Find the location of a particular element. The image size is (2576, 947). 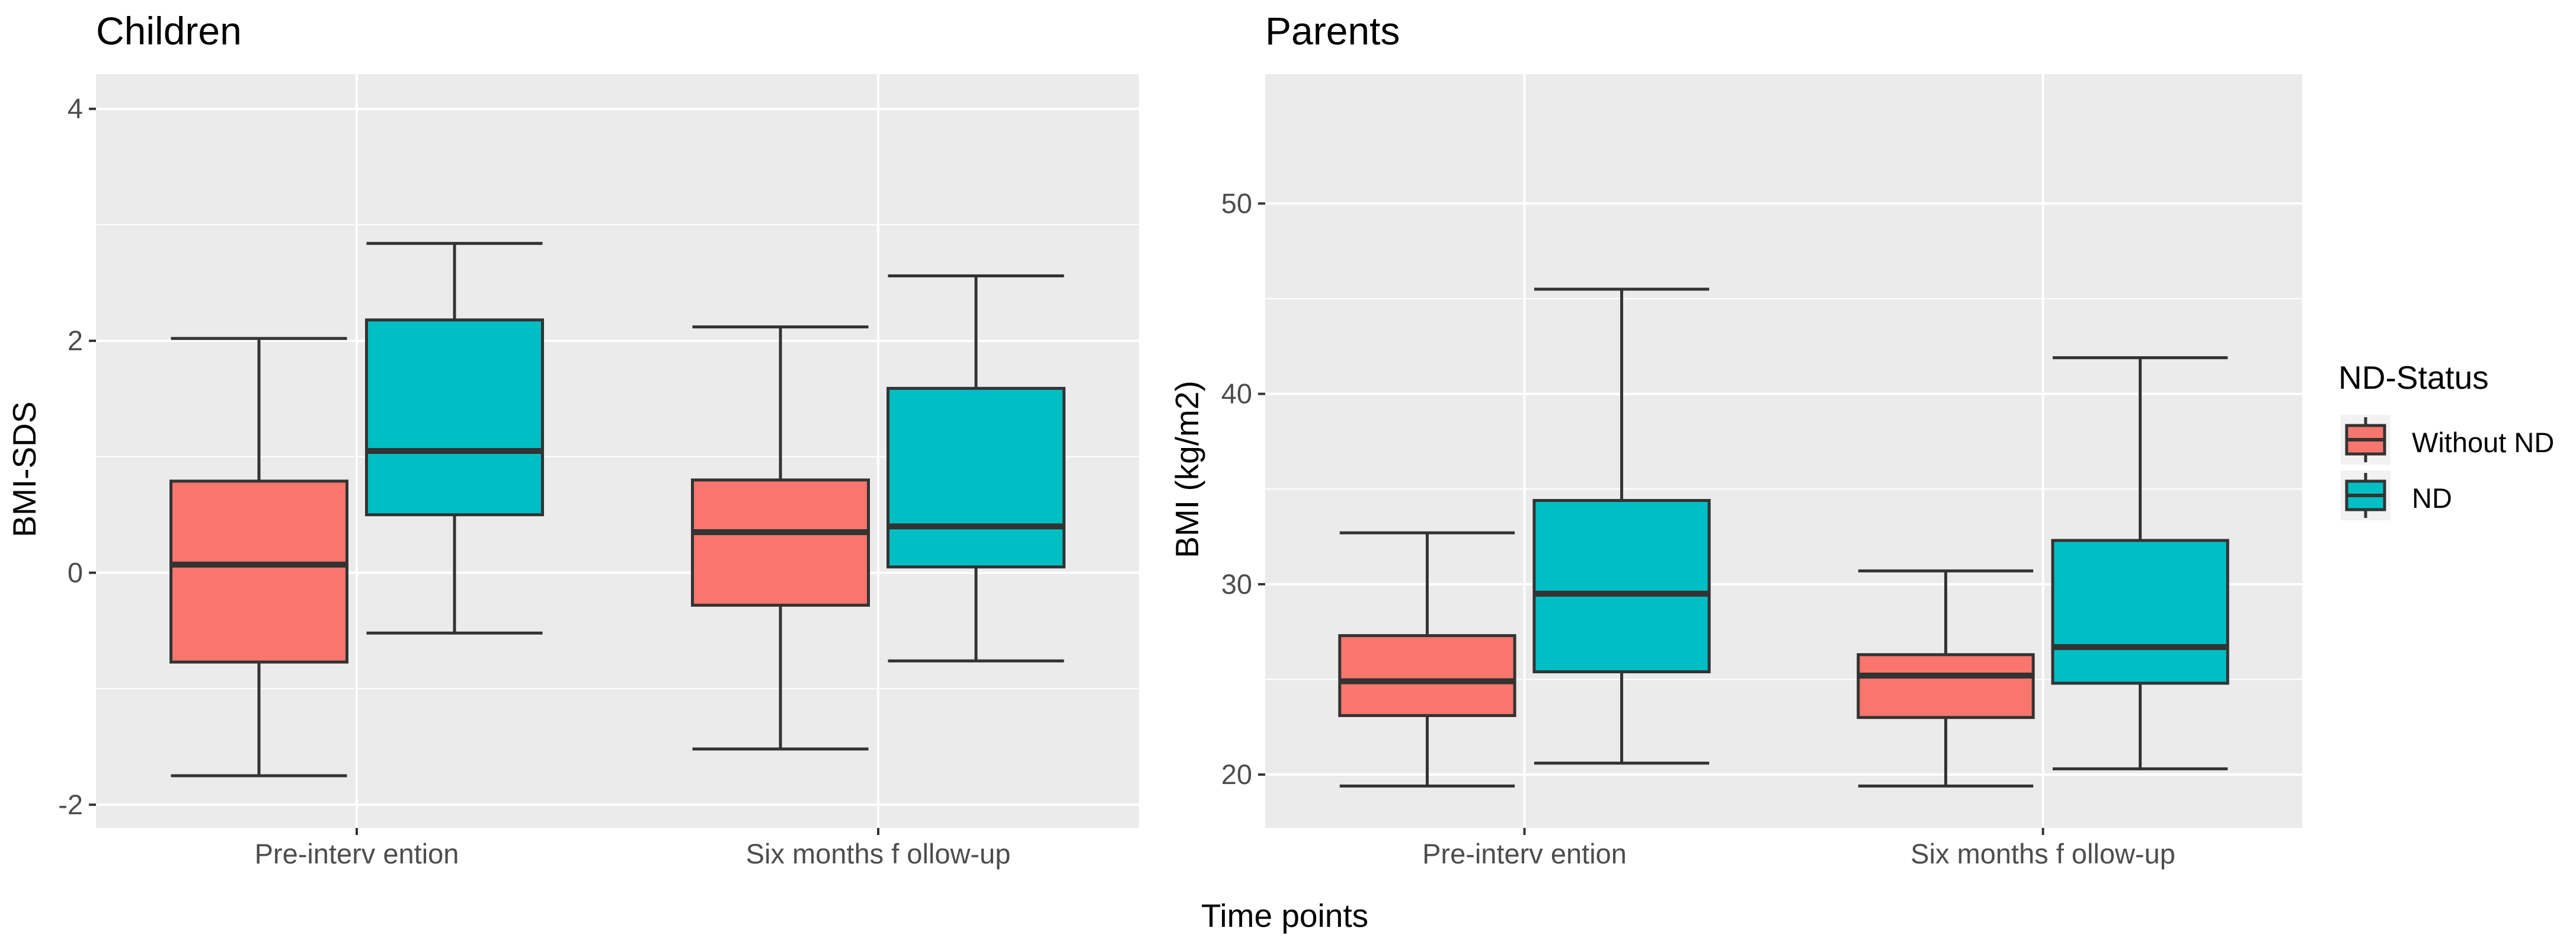

parents-x-tick-label: Six months f ollow-up is located at coordinates (2043, 853).